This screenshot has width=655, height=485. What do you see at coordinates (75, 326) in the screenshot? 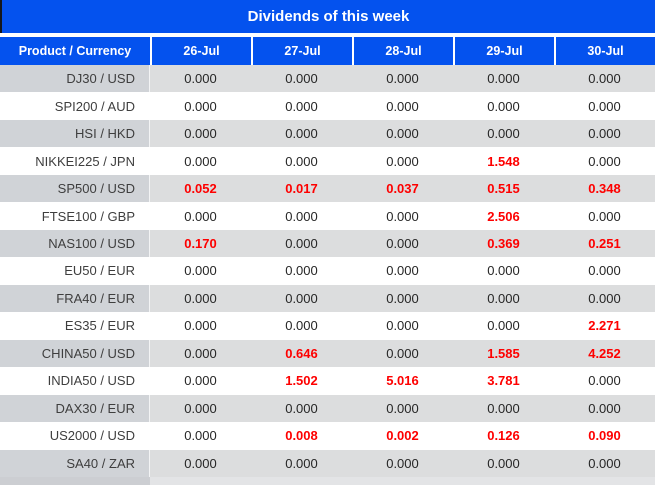
I see `product-cell: ES35 / EUR` at bounding box center [75, 326].